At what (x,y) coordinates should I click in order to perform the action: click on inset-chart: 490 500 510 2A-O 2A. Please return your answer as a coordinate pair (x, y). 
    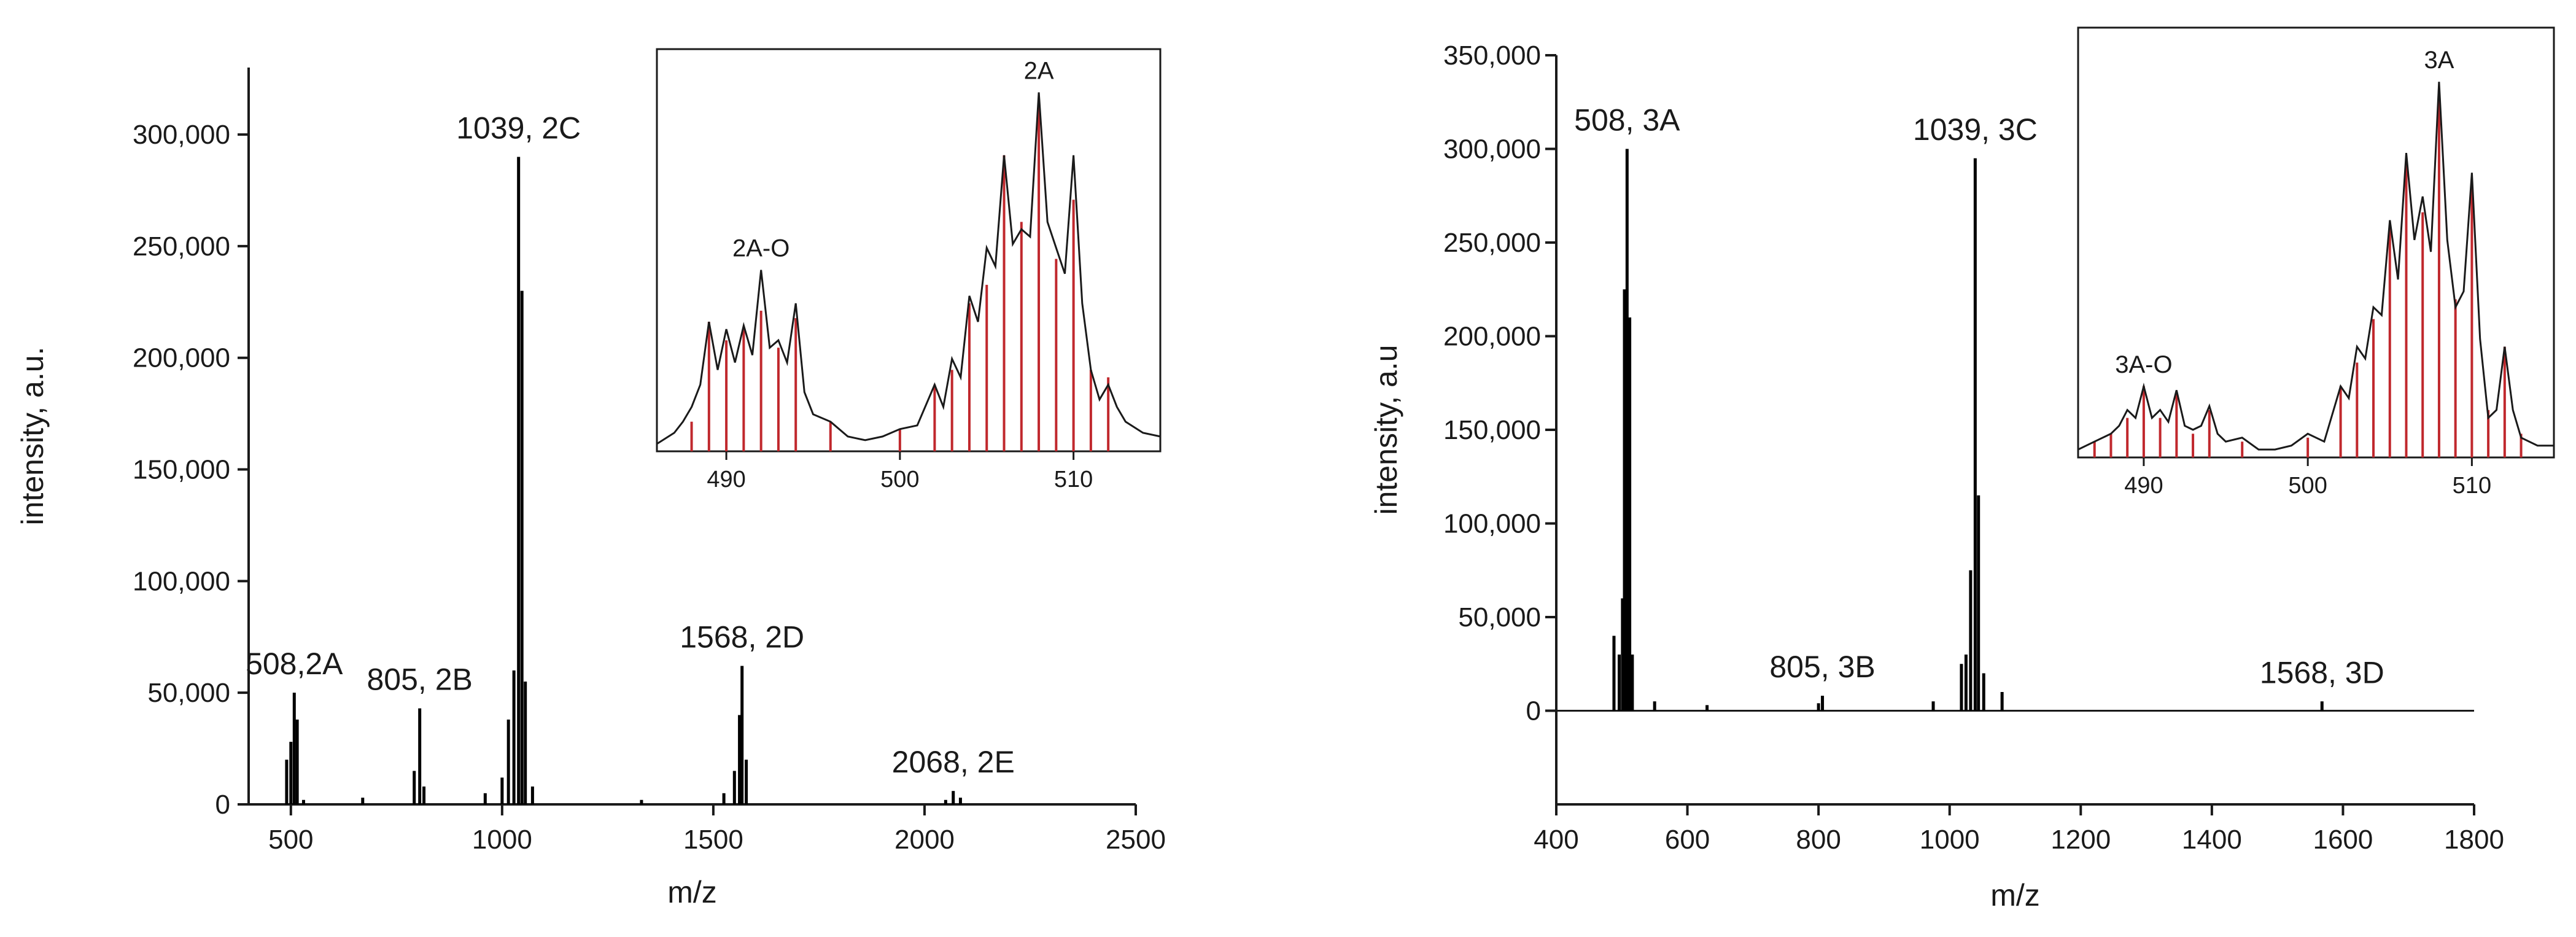
    Looking at the image, I should click on (909, 270).